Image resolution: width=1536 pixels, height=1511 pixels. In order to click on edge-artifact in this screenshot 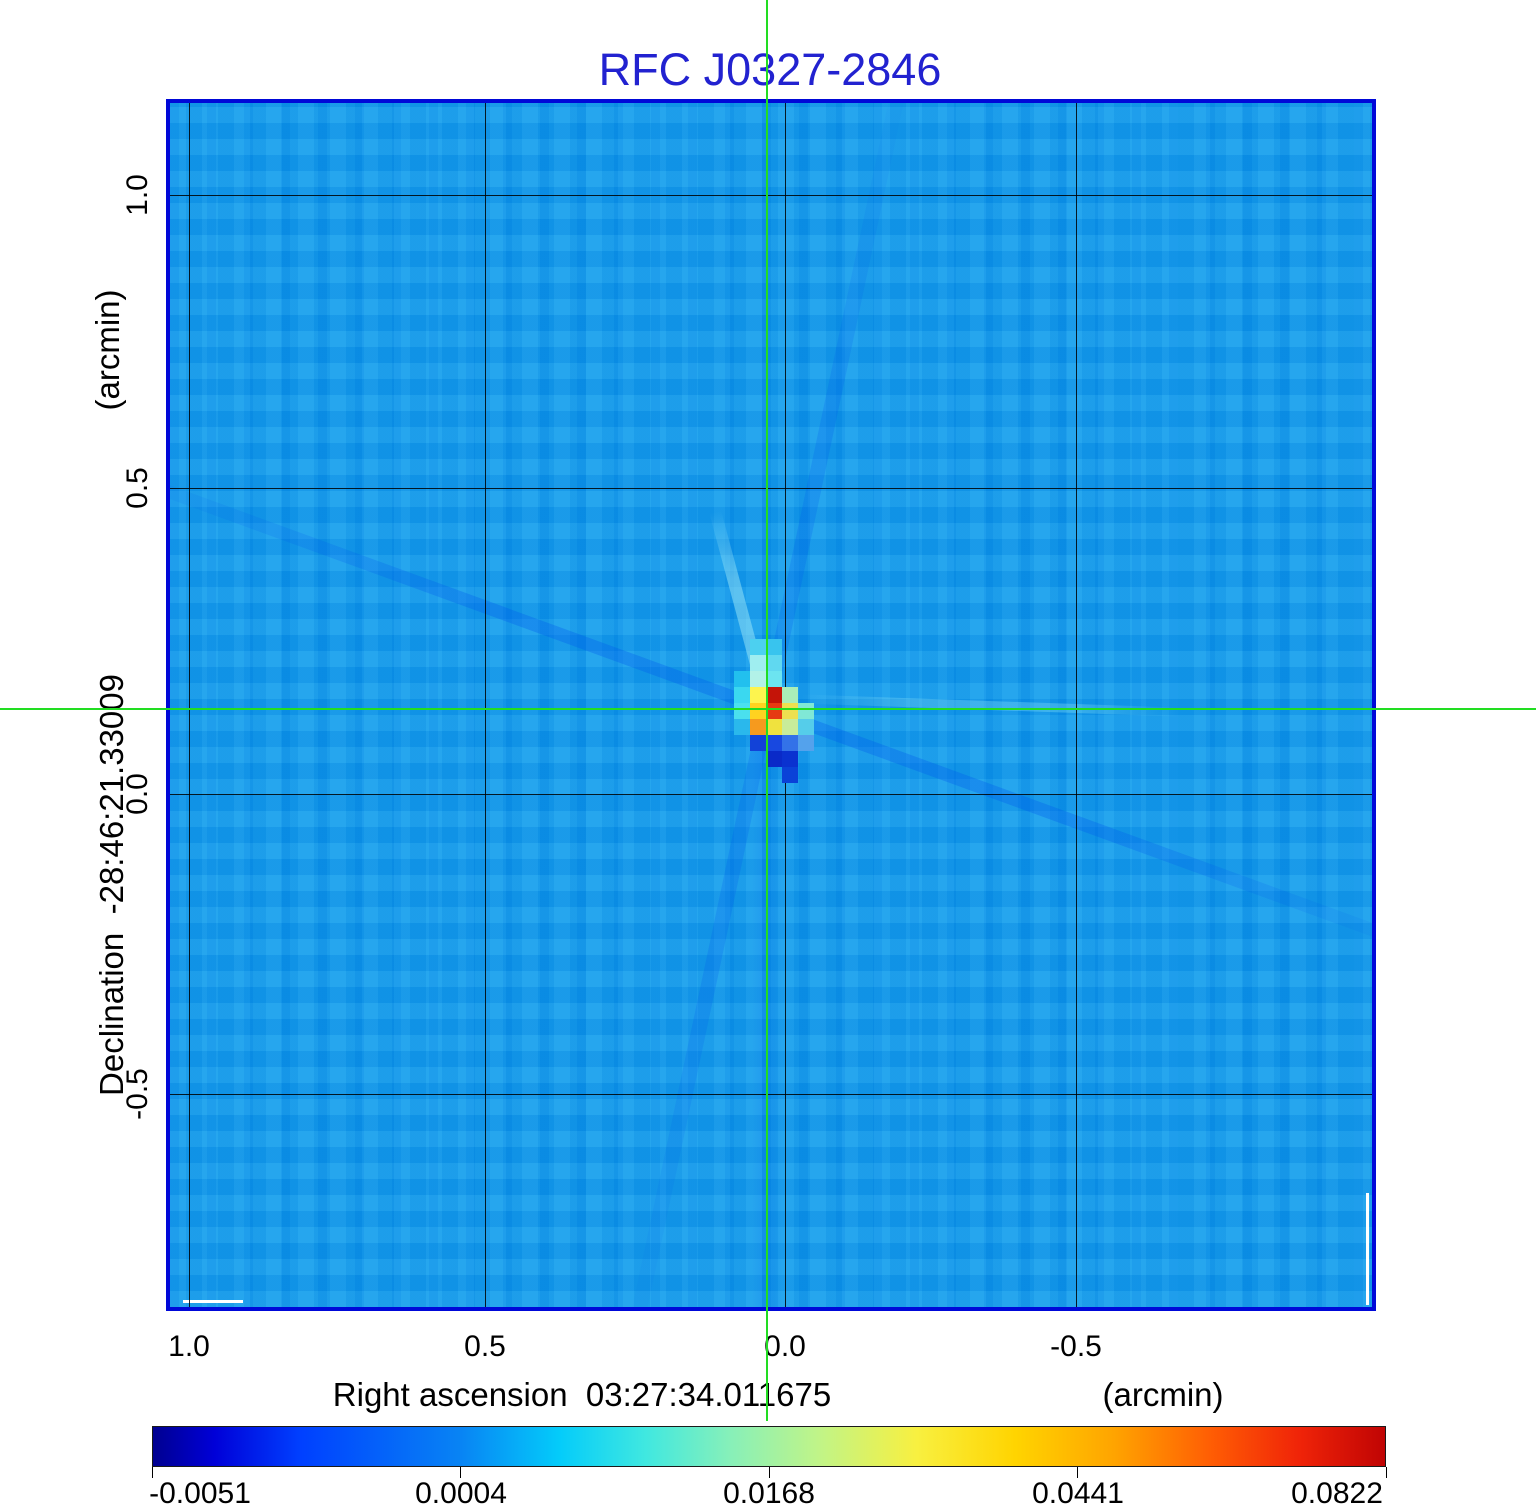, I will do `click(1367, 1249)`.